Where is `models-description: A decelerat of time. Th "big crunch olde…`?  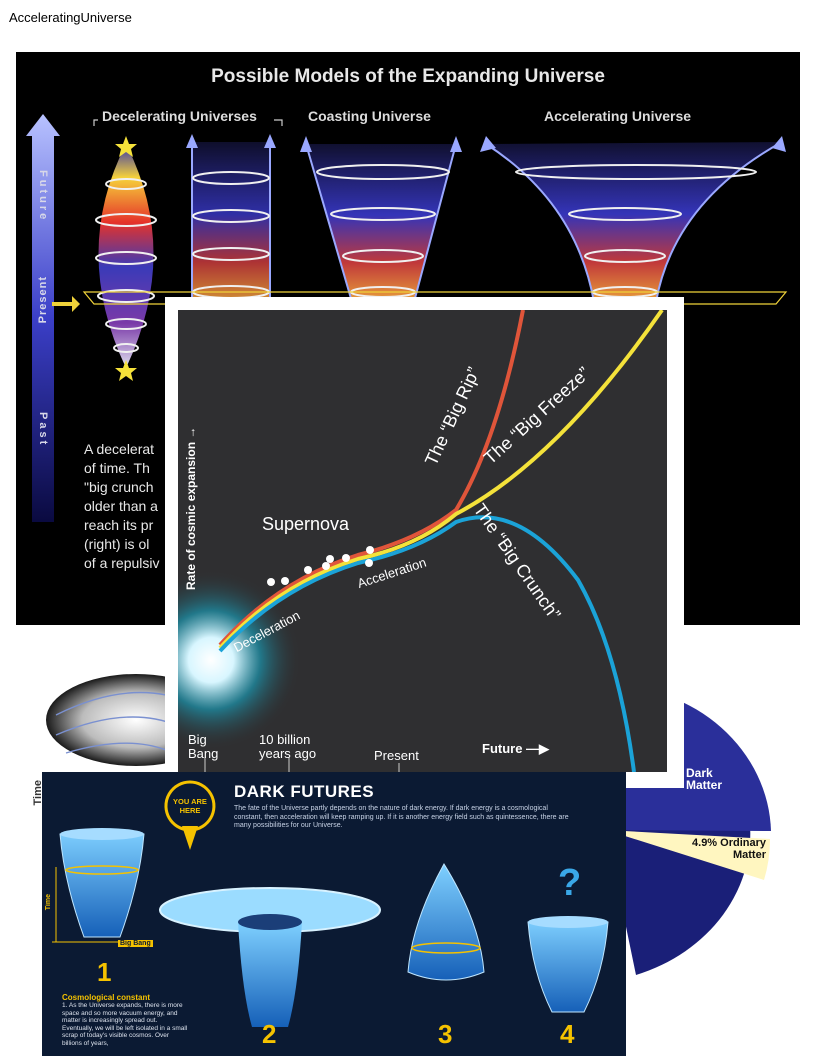
models-description: A decelerat of time. Th "big crunch olde… is located at coordinates (154, 506).